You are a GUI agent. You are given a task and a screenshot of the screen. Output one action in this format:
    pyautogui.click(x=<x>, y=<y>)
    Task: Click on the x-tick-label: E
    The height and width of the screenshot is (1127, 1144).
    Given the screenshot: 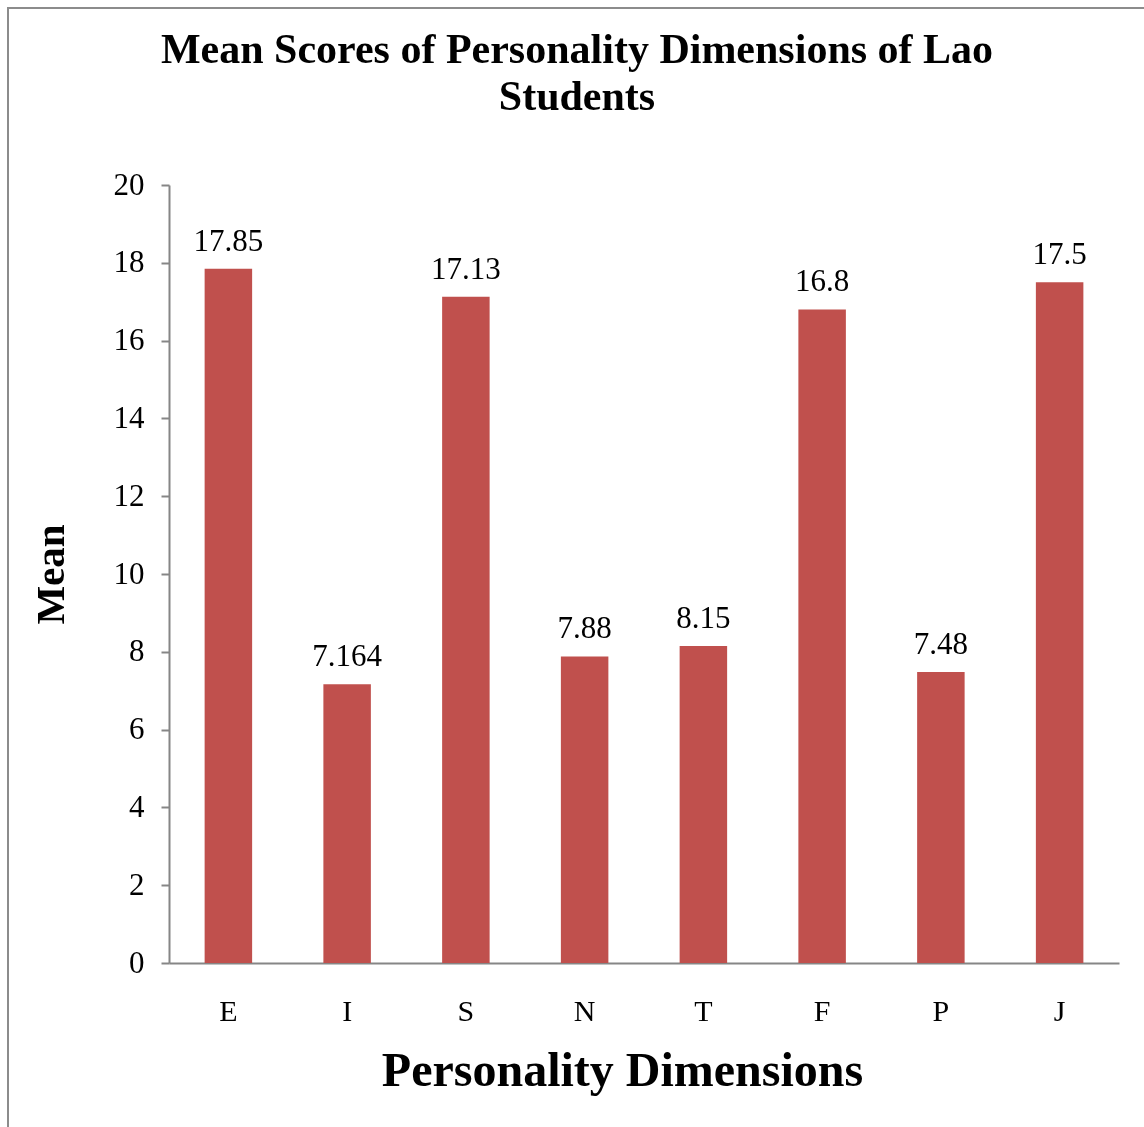 What is the action you would take?
    pyautogui.click(x=228, y=1010)
    